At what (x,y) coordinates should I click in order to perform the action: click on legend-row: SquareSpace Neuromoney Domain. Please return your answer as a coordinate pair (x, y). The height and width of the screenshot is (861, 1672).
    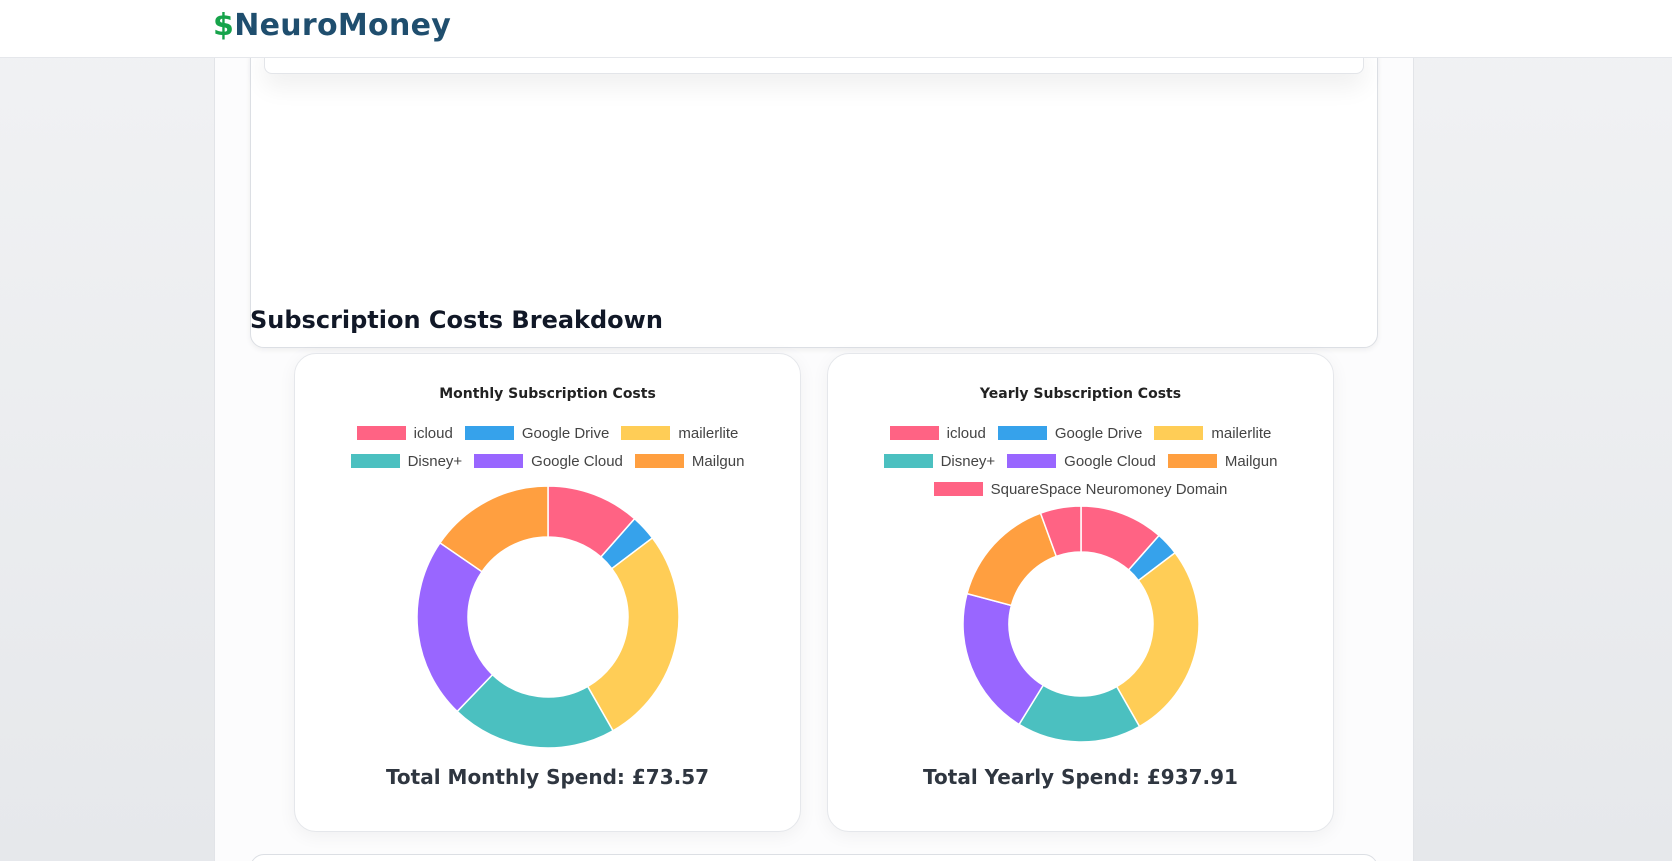
    Looking at the image, I should click on (1080, 489).